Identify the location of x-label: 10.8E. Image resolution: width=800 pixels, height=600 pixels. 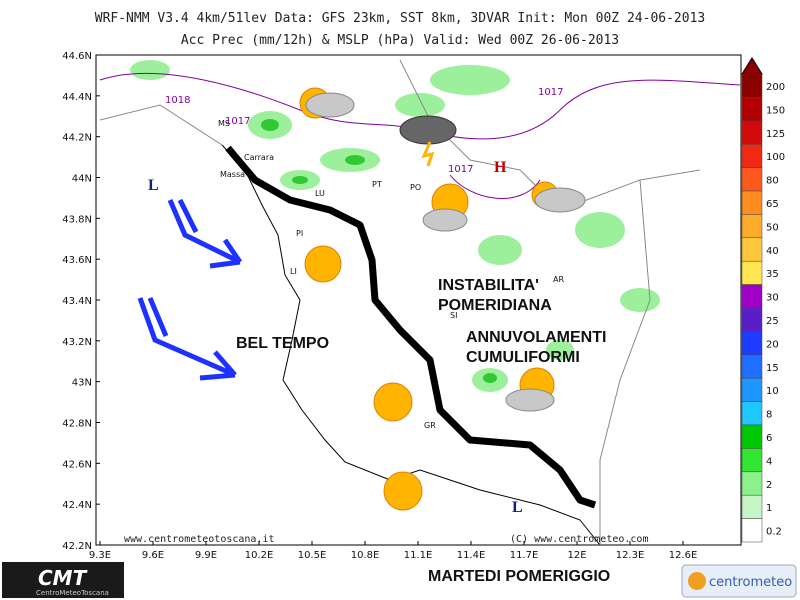
(365, 555).